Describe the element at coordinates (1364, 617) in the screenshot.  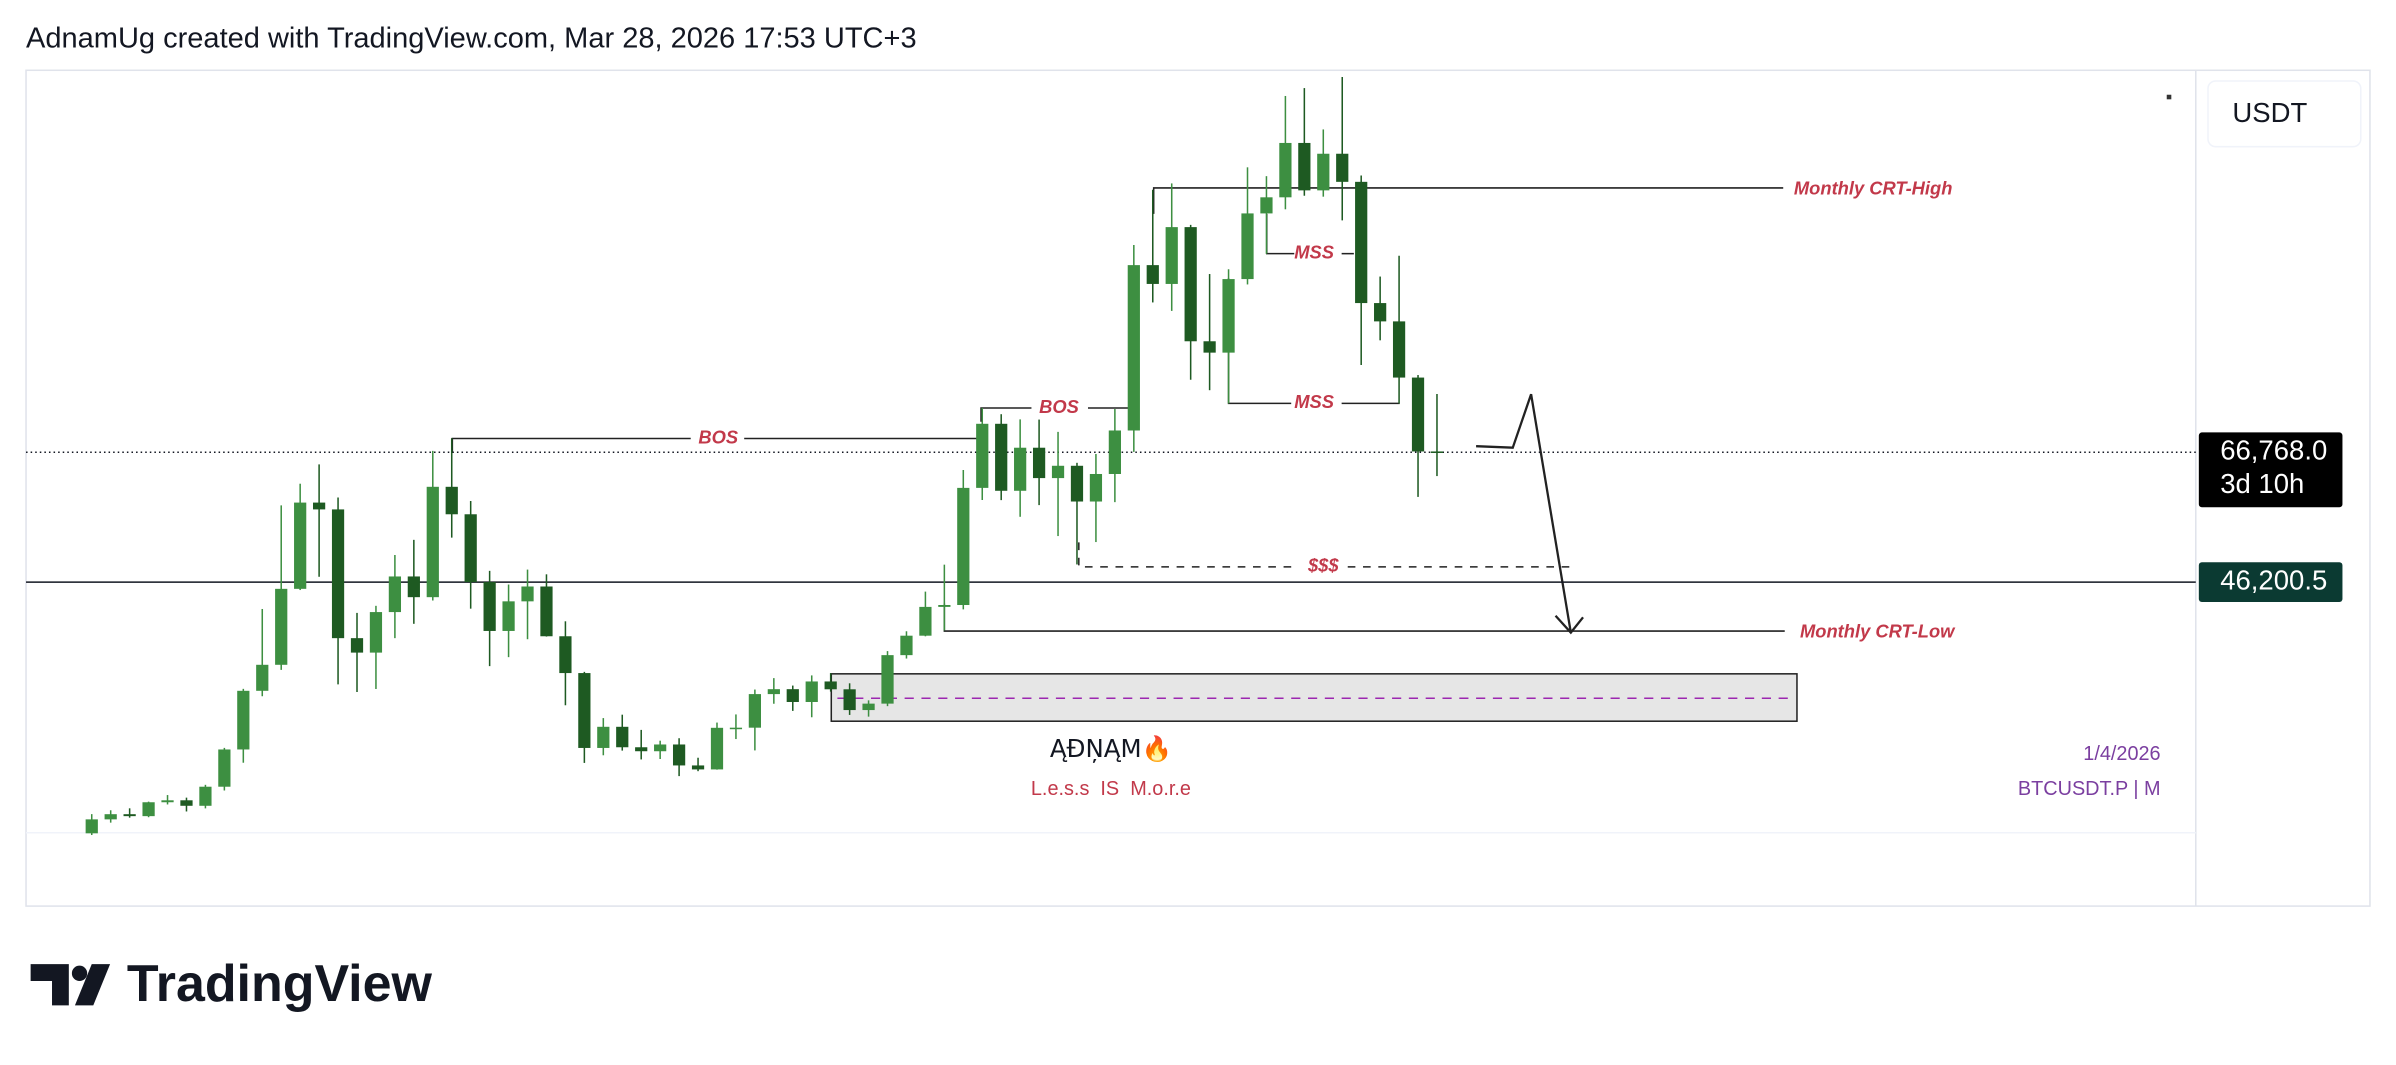
I see `crt-low-line` at that location.